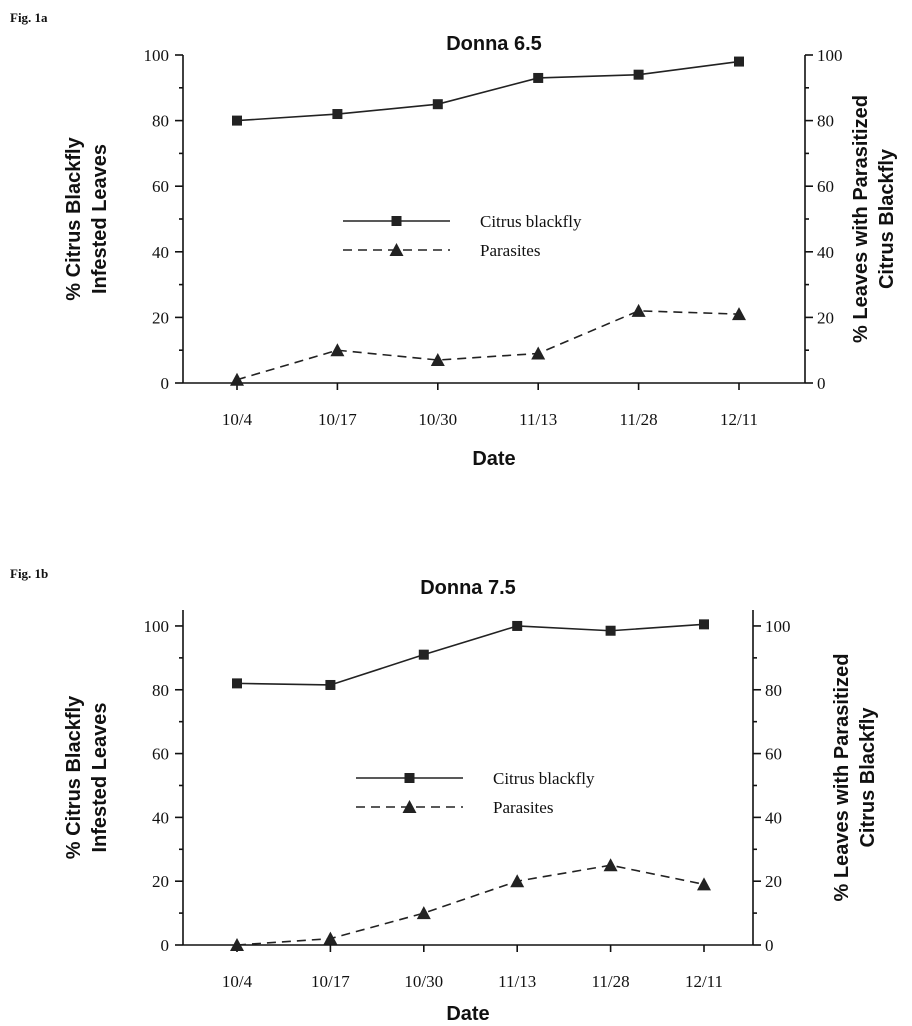 The image size is (912, 1026). I want to click on figure-label: Fig. 1b, so click(29, 573).